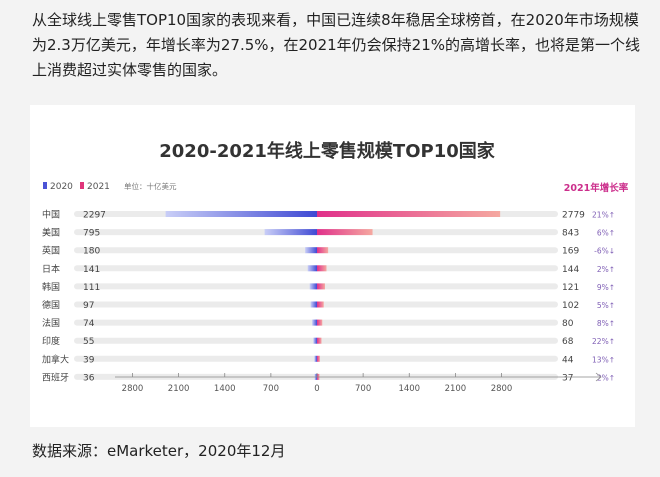 Image resolution: width=660 pixels, height=477 pixels. I want to click on country-label: 加拿大, so click(55, 359).